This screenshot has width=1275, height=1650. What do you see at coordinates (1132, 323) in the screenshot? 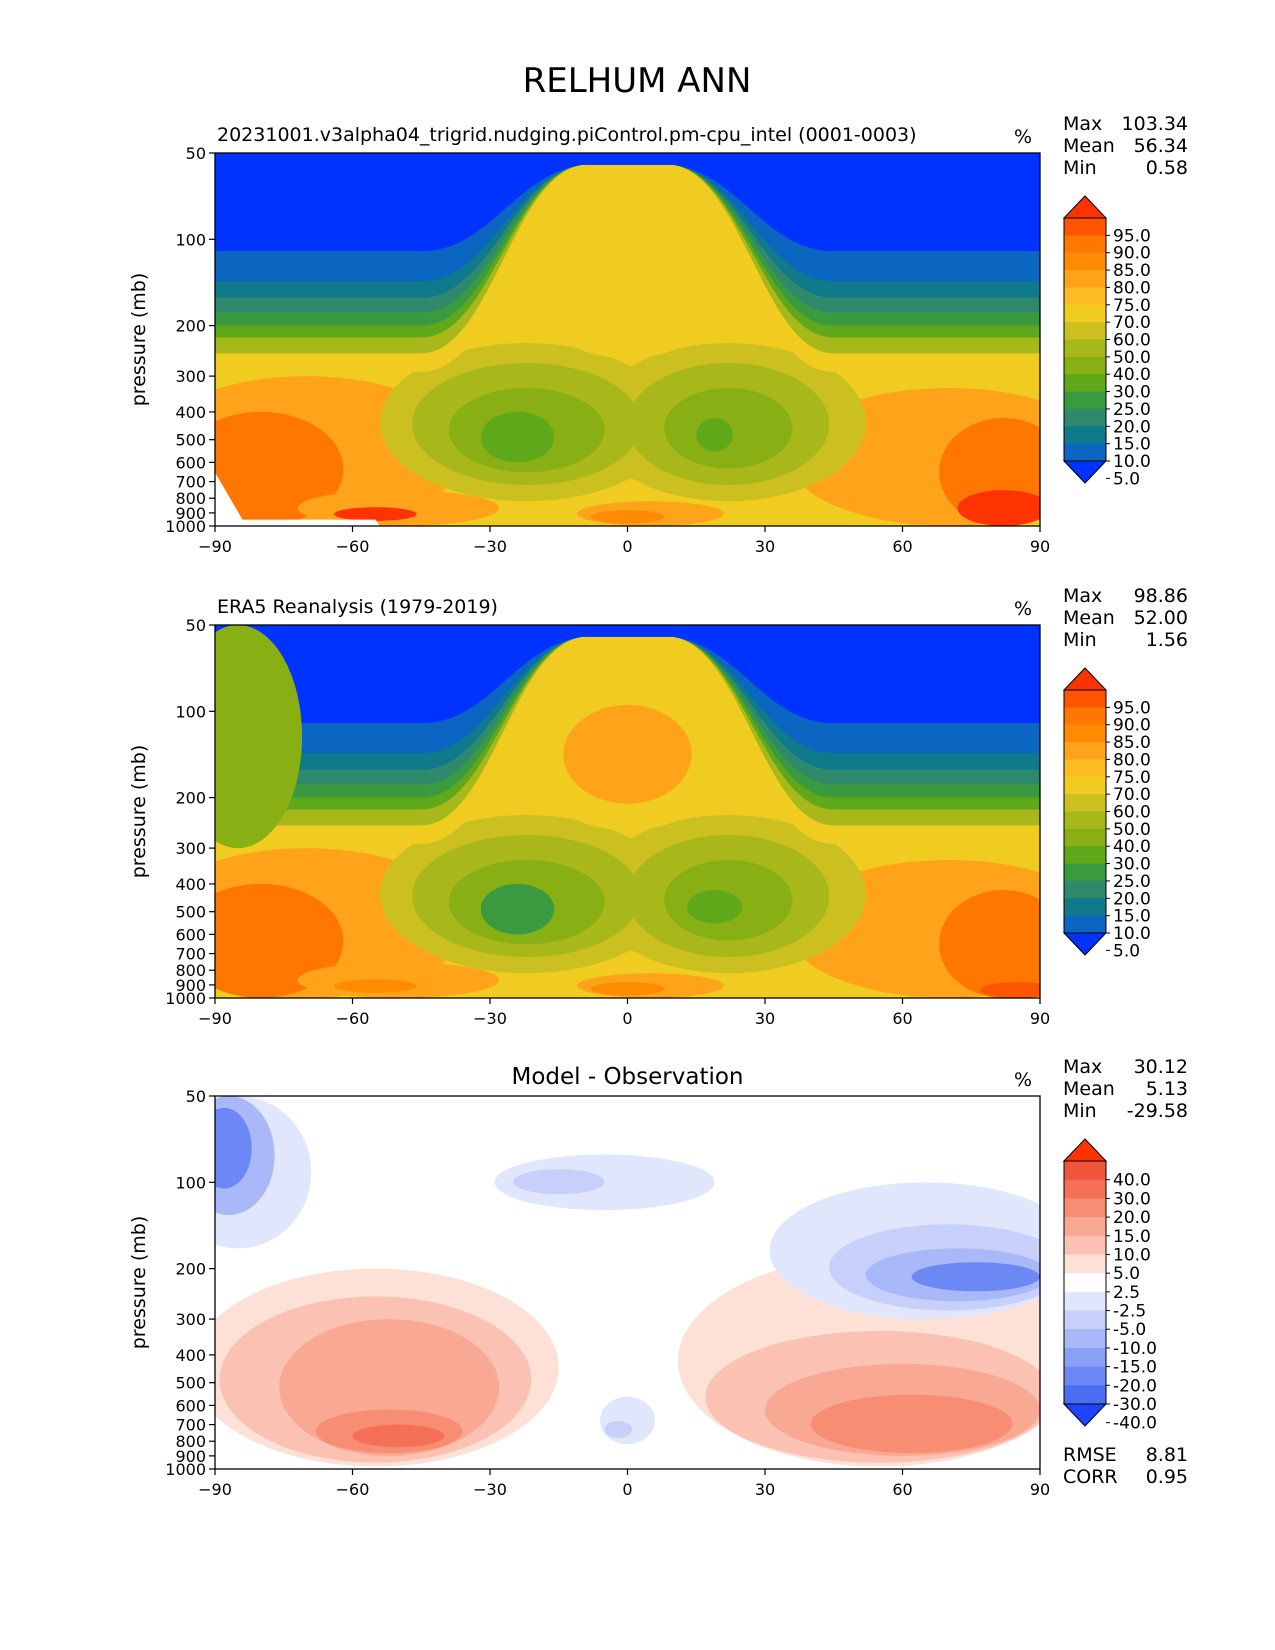
I see `colorbar-label: 70.0` at bounding box center [1132, 323].